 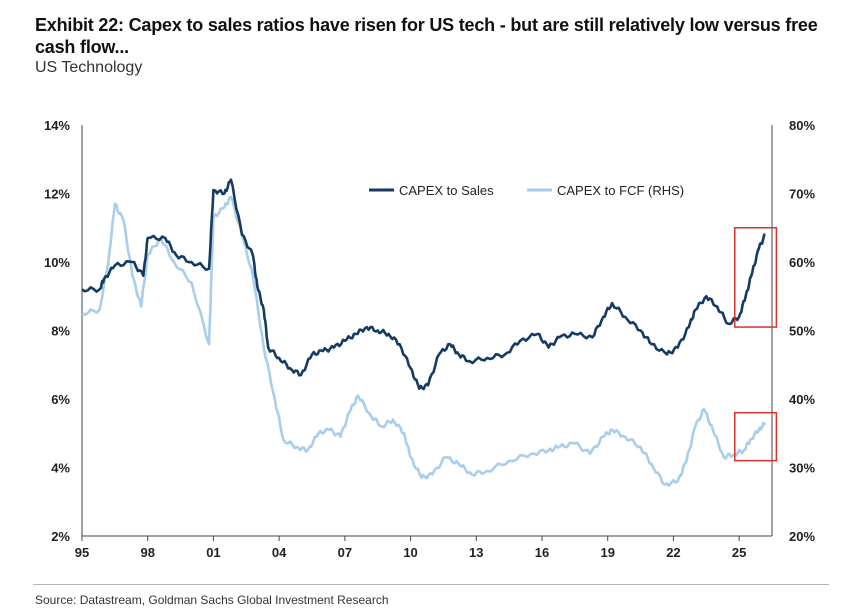 I want to click on right-axis-ticks: 20% 30% 40% 50% 60% 70% 80%, so click(x=802, y=331).